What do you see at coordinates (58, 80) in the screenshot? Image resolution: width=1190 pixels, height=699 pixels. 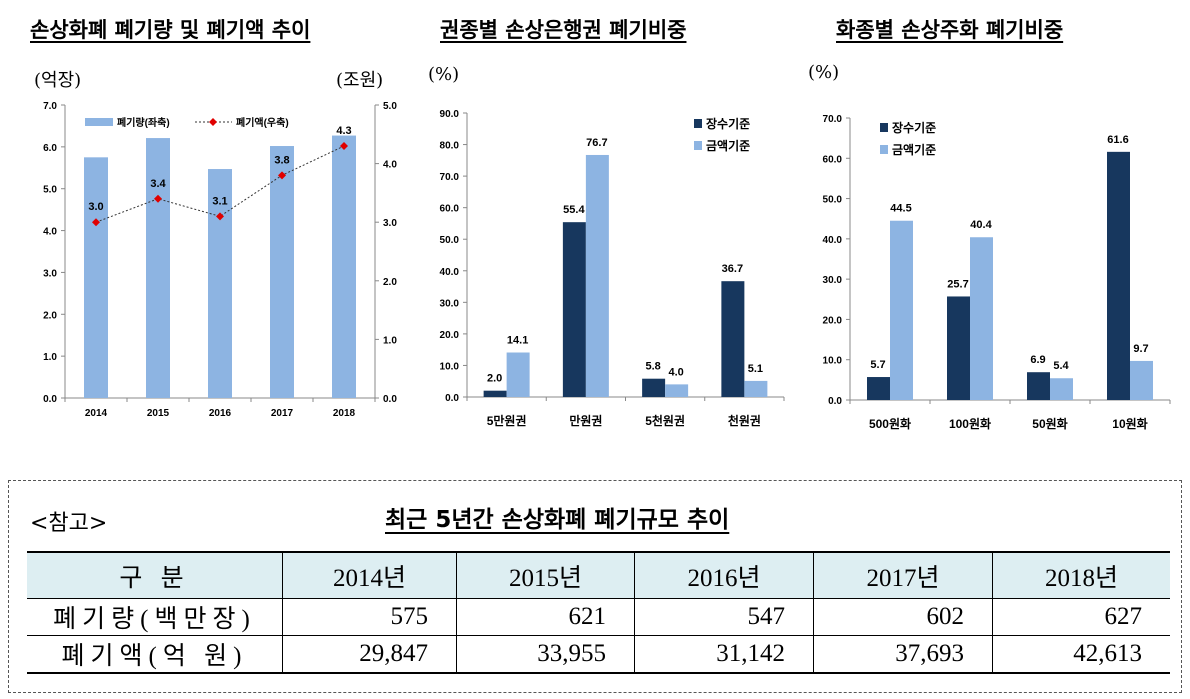 I see `chart1-left-unit: (억장)` at bounding box center [58, 80].